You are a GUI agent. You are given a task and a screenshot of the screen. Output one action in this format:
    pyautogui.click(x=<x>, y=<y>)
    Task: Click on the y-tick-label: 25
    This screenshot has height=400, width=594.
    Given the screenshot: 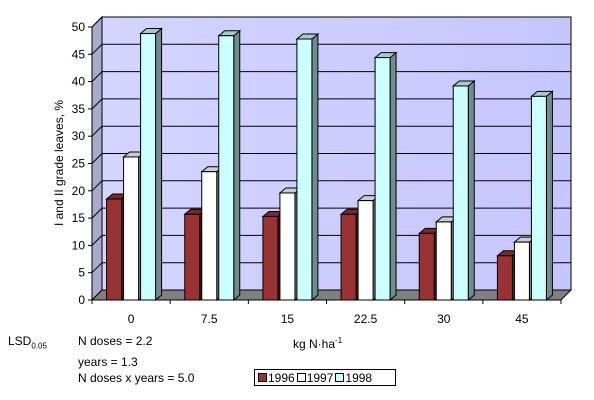 What is the action you would take?
    pyautogui.click(x=79, y=164)
    